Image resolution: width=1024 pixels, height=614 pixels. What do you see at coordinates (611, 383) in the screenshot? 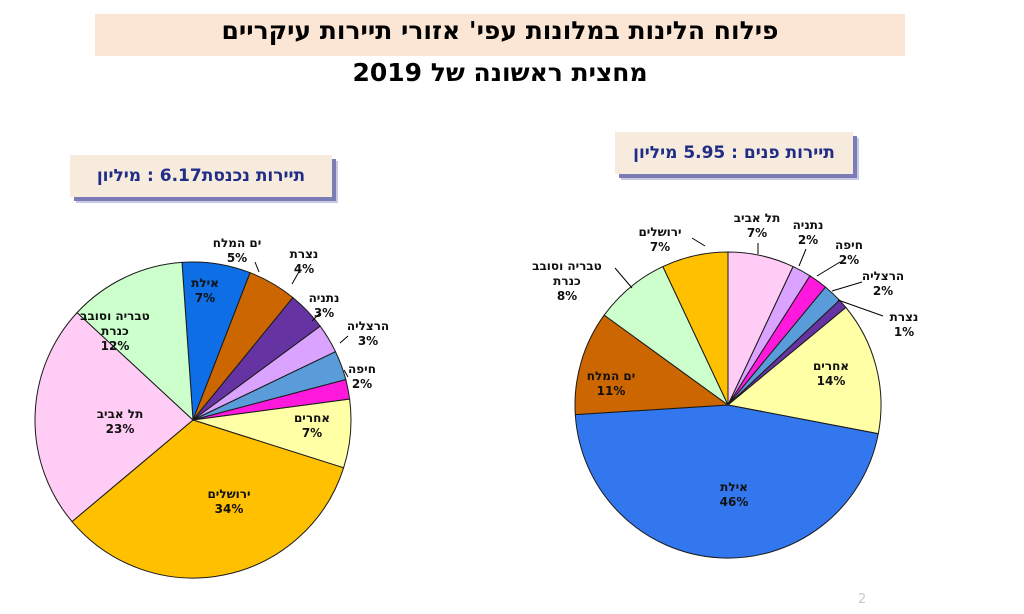
I see `slice-label: ים המלח 11%` at bounding box center [611, 383].